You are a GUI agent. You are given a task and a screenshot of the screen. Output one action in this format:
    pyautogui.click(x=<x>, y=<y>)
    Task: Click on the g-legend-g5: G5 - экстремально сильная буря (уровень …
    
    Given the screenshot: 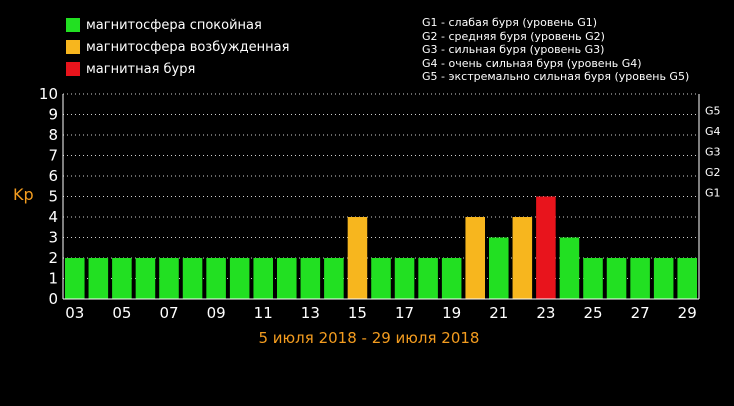 What is the action you would take?
    pyautogui.click(x=556, y=76)
    